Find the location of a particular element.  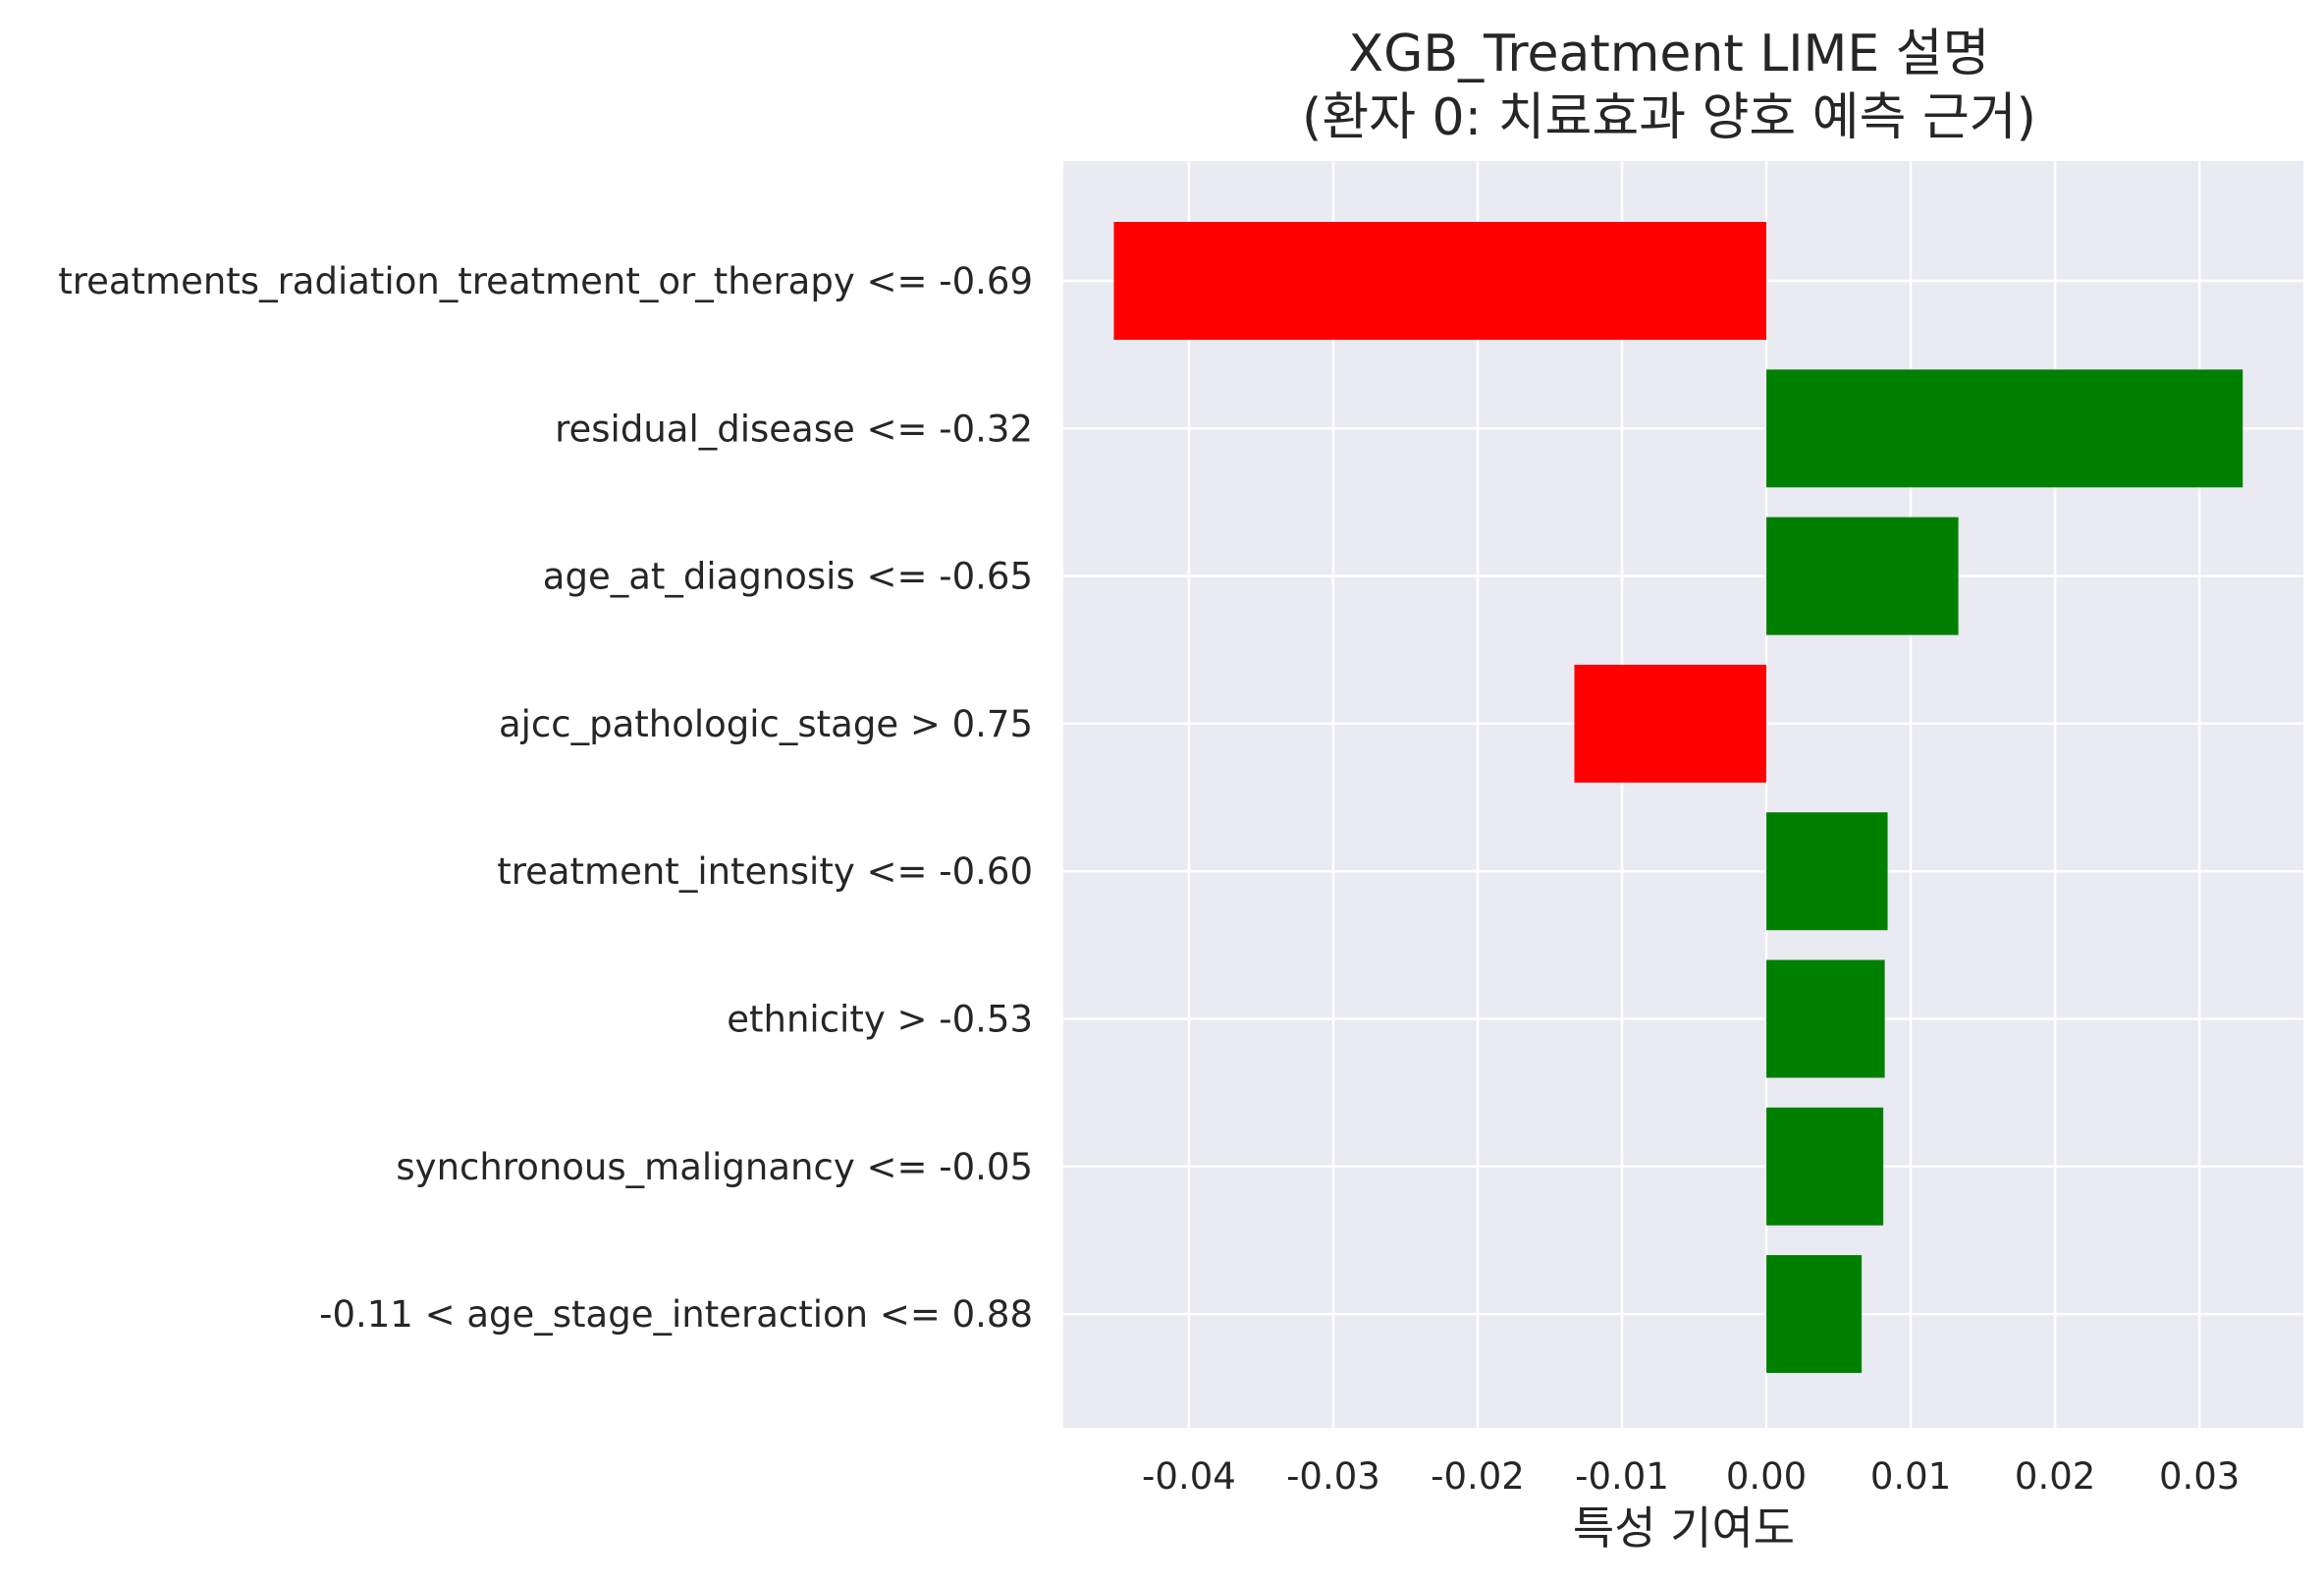

y-tick-label-2: age_at_diagnosis <= -0.65 is located at coordinates (788, 577).